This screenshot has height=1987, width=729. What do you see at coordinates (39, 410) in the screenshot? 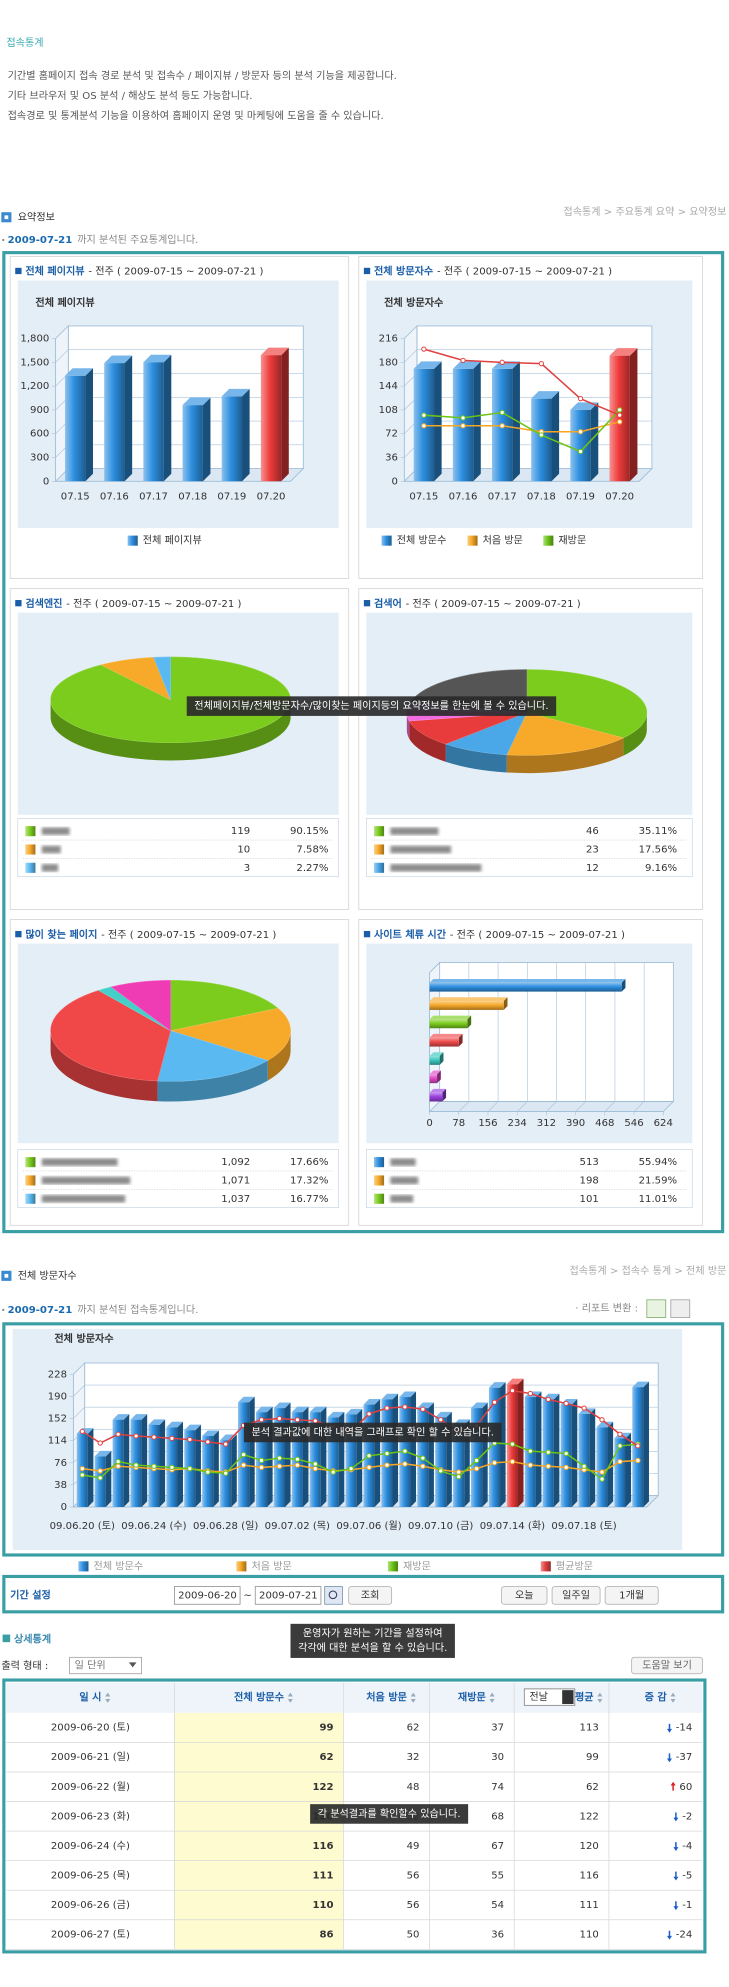
I see `y-tick-label: 900` at bounding box center [39, 410].